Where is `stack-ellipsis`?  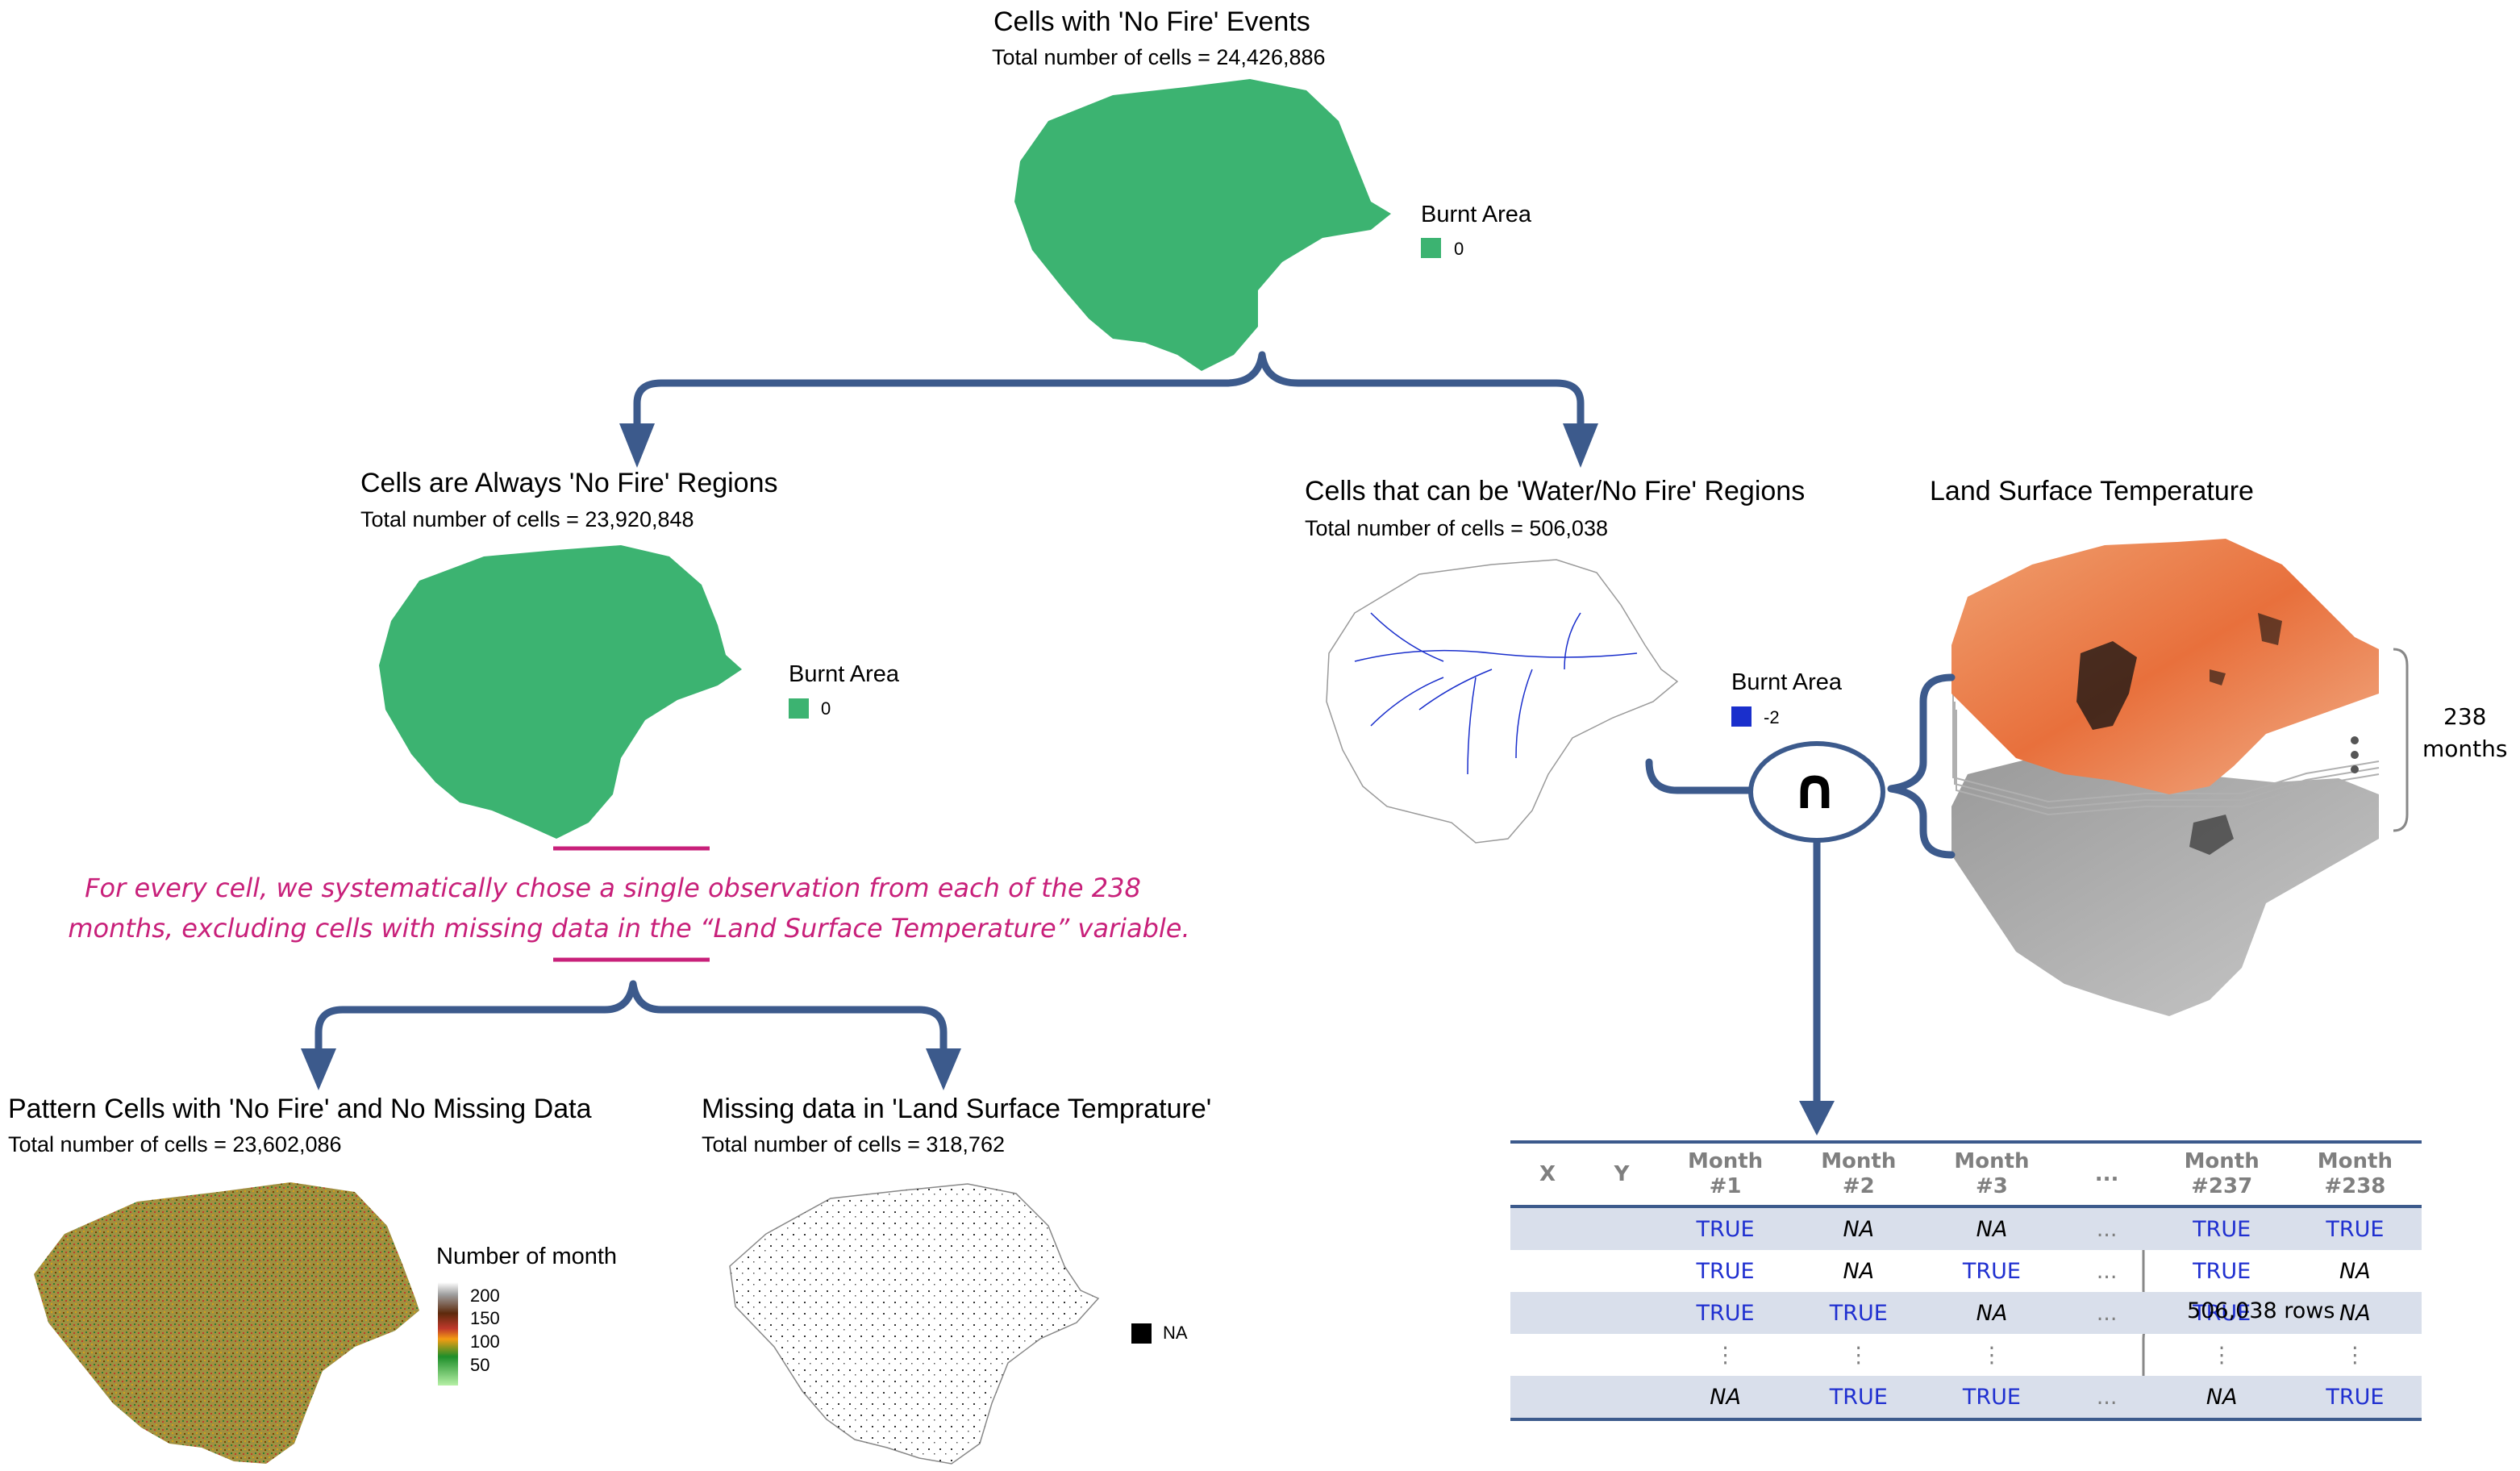
stack-ellipsis is located at coordinates (2355, 754).